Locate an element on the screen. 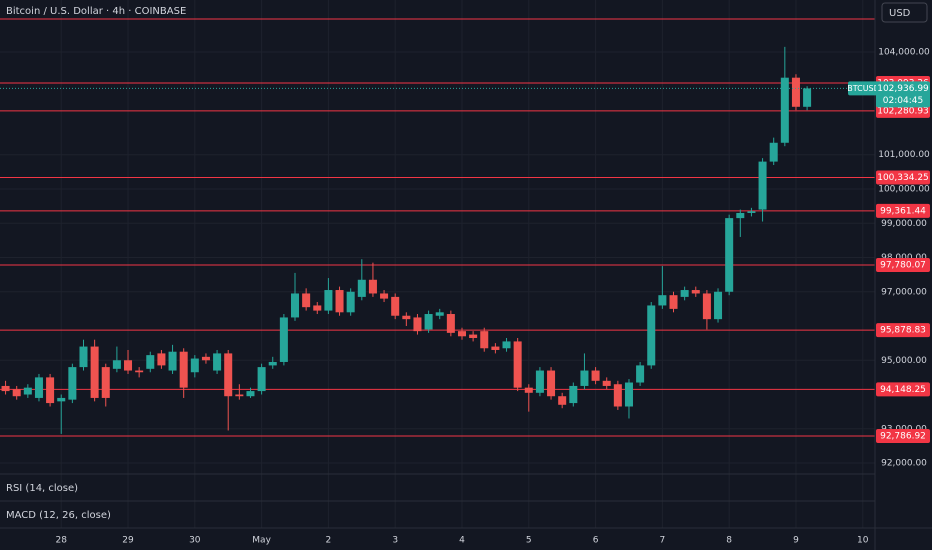  level-label: 97,780.07 is located at coordinates (903, 266).